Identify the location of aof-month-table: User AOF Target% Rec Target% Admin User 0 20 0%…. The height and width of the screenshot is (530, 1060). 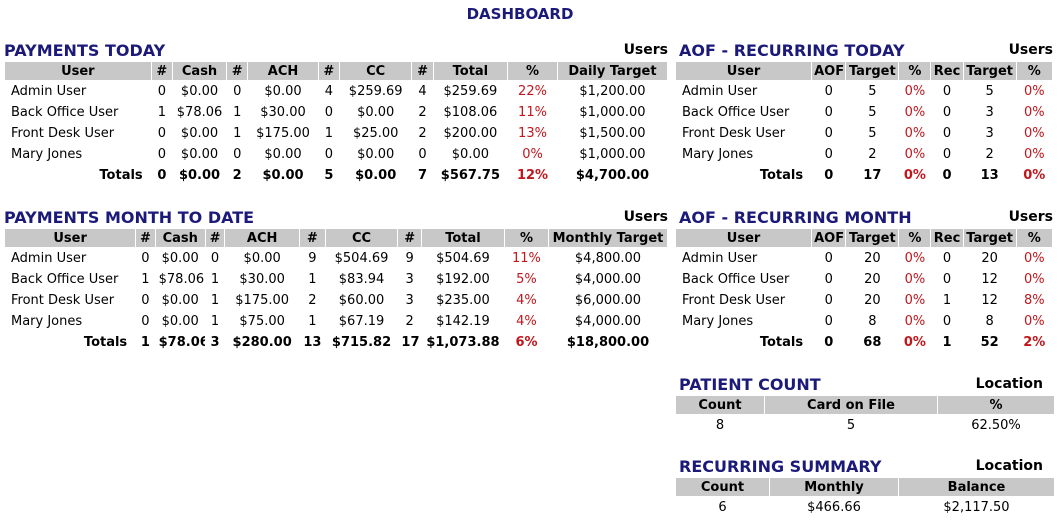
(864, 290).